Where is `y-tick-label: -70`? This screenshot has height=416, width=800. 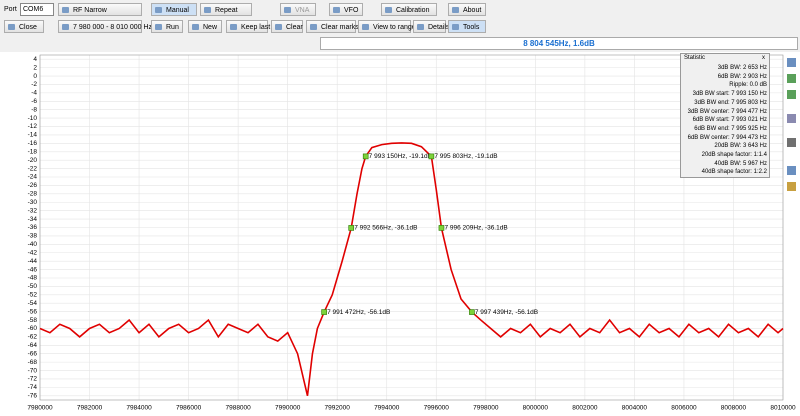 y-tick-label: -70 is located at coordinates (33, 370).